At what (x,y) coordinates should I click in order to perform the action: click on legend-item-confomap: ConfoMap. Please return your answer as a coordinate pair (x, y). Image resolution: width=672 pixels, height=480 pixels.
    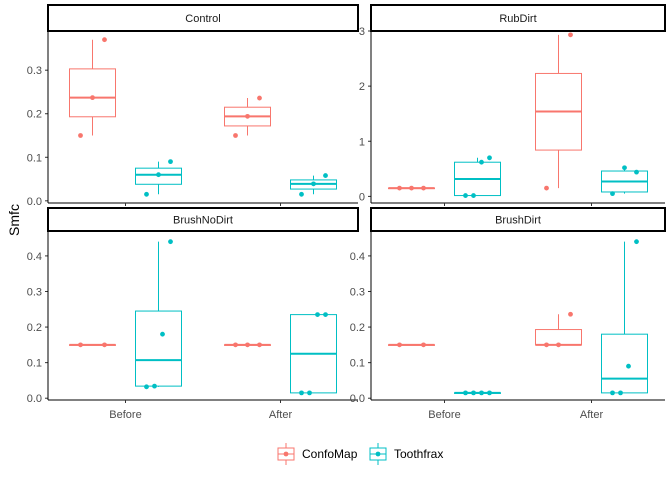
    Looking at the image, I should click on (317, 454).